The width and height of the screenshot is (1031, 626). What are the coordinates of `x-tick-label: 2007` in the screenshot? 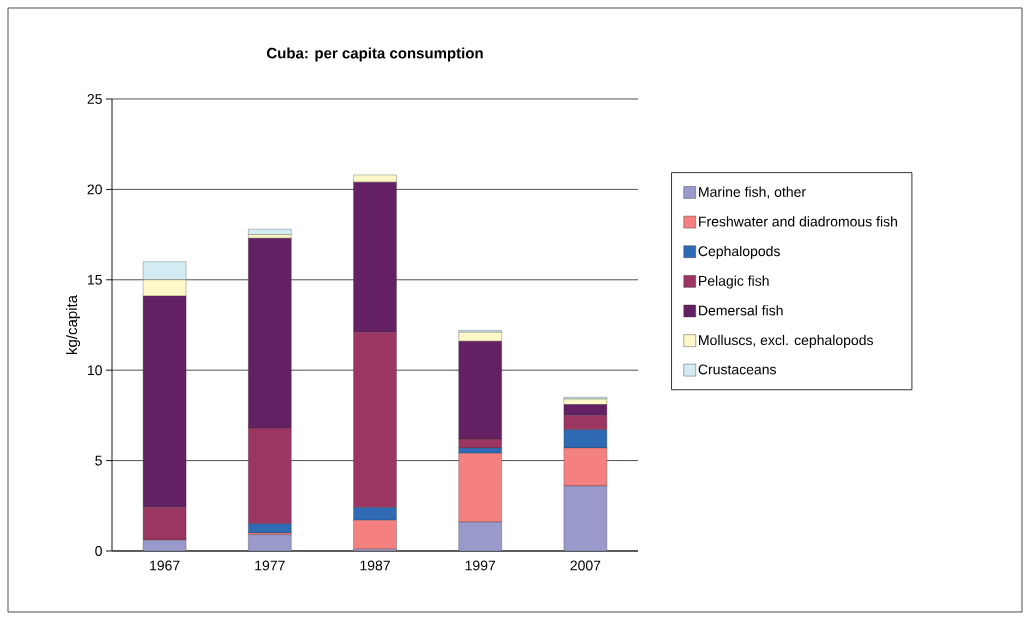 It's located at (585, 565).